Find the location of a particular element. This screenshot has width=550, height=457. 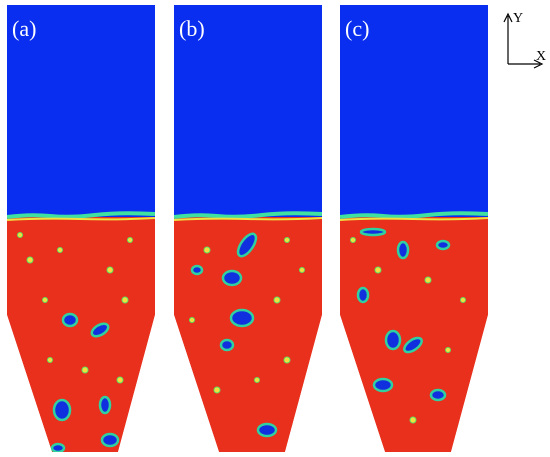

axis-label: Y is located at coordinates (518, 18).